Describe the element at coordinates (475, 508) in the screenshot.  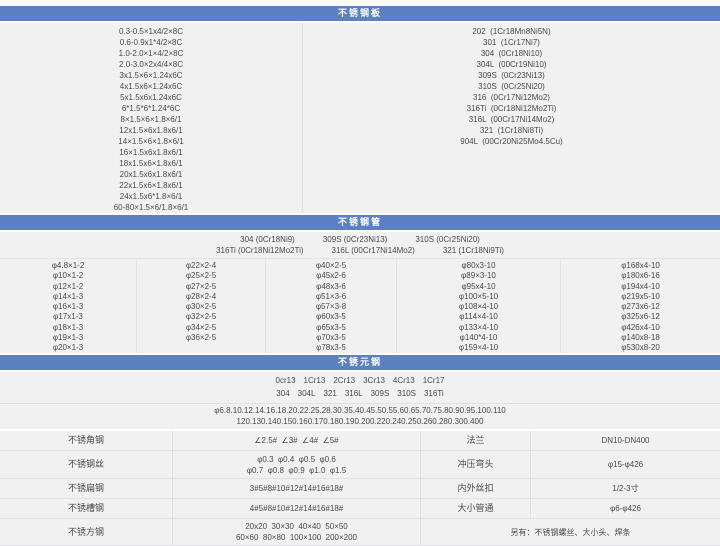
I see `row-label-2: 大小管通` at that location.